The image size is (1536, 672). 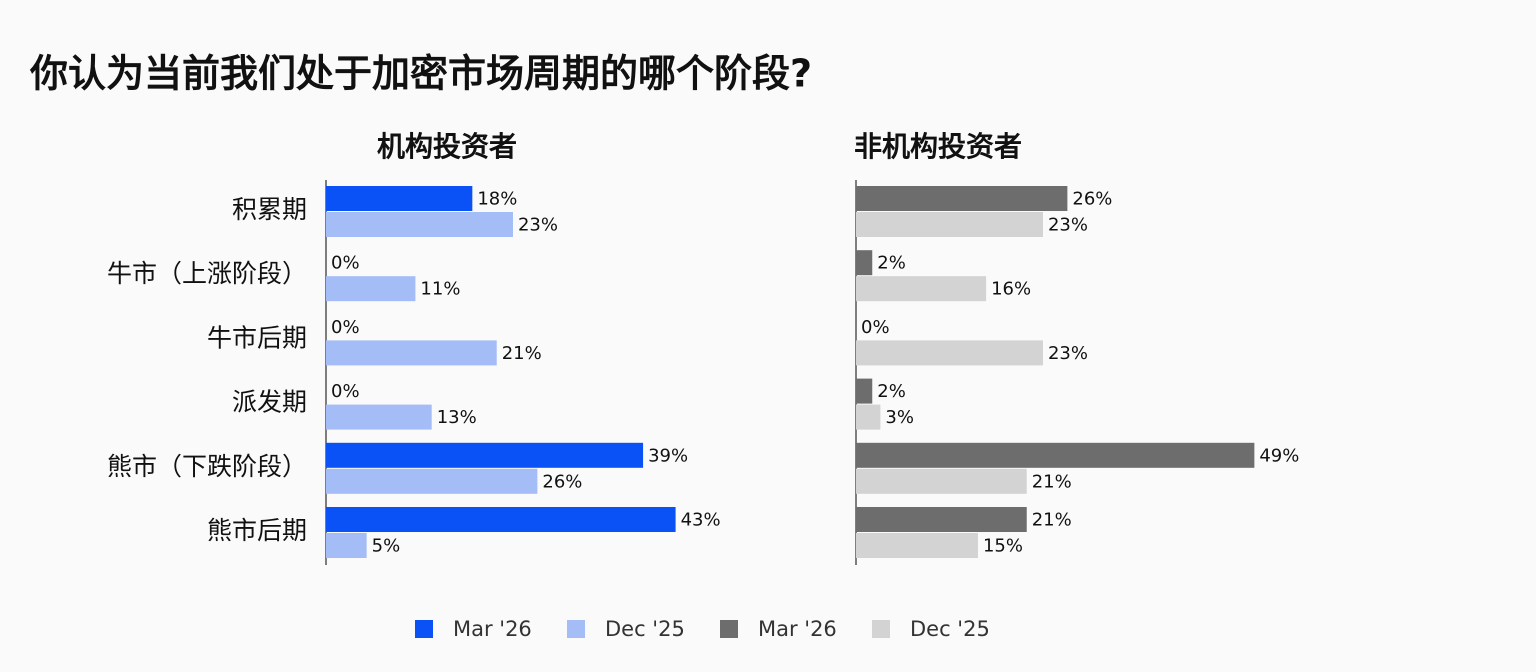 What do you see at coordinates (447, 146) in the screenshot?
I see `panel-title: 机构投资者` at bounding box center [447, 146].